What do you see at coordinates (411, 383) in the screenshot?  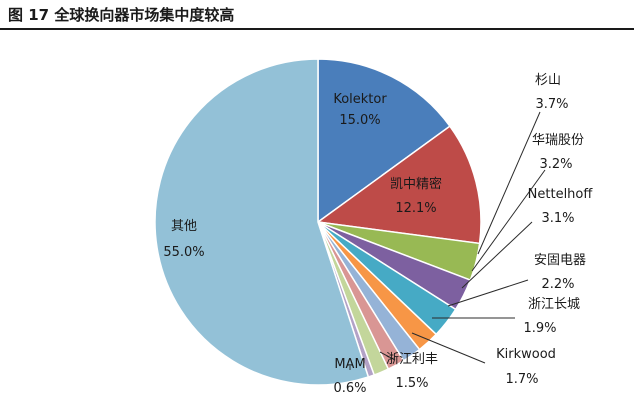 I see `slice-value-slice-8: 1.5%` at bounding box center [411, 383].